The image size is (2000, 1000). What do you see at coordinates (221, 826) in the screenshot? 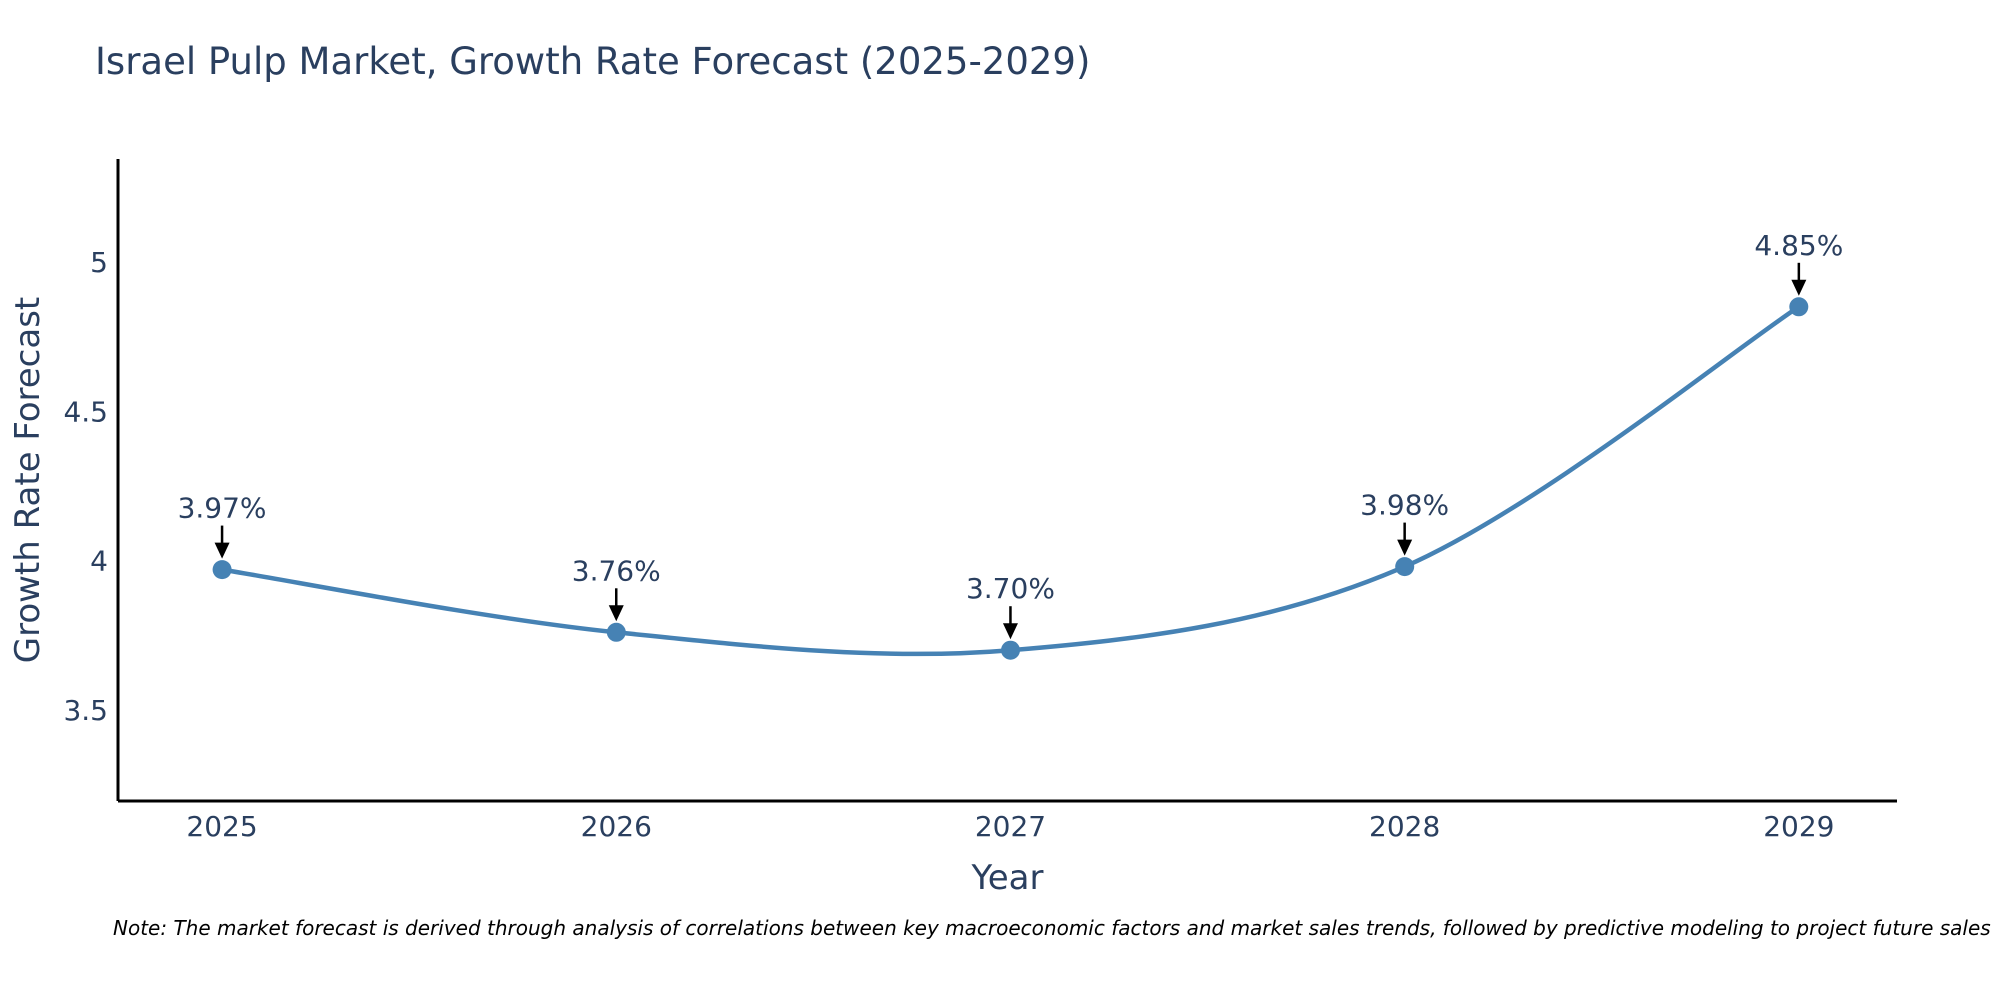
I see `x-tick-label: 2025` at bounding box center [221, 826].